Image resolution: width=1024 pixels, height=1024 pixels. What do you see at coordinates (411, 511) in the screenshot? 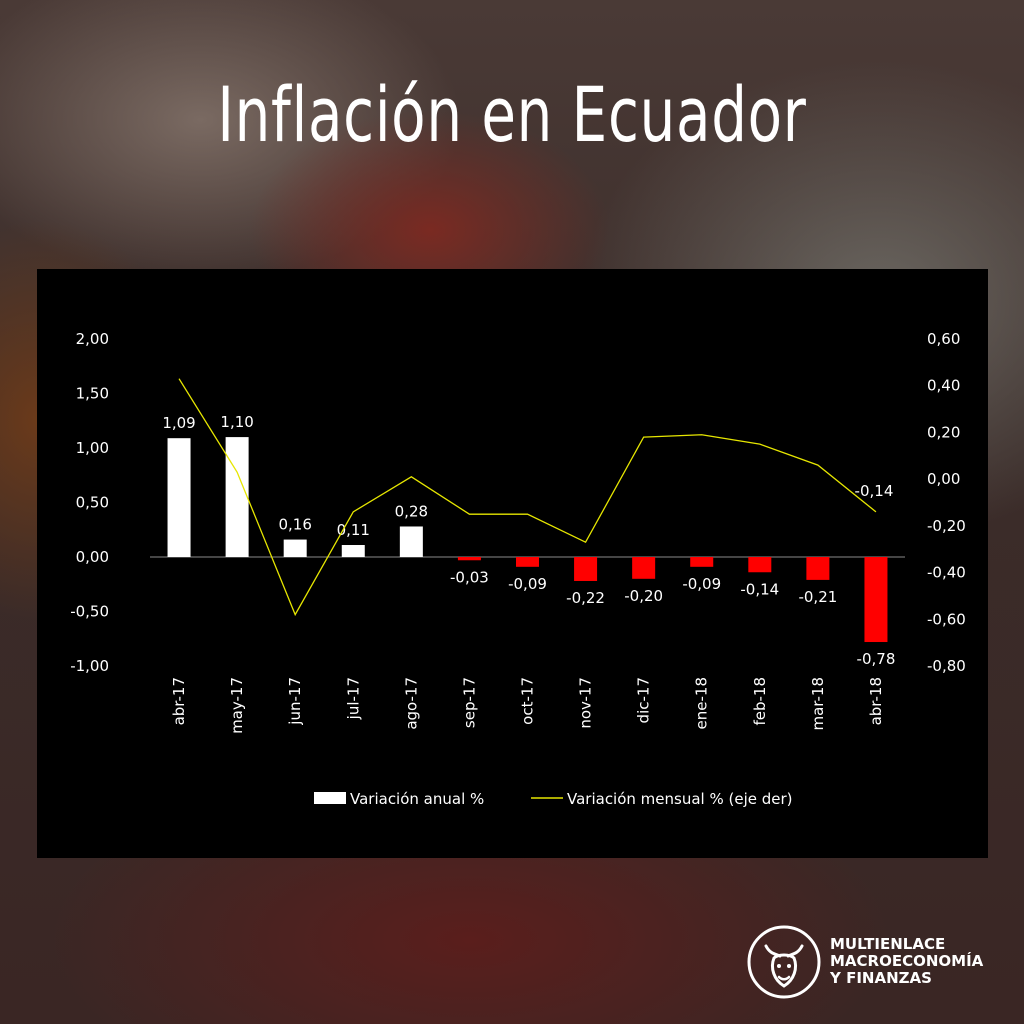
I see `bar-data-label: 0,28` at bounding box center [411, 511].